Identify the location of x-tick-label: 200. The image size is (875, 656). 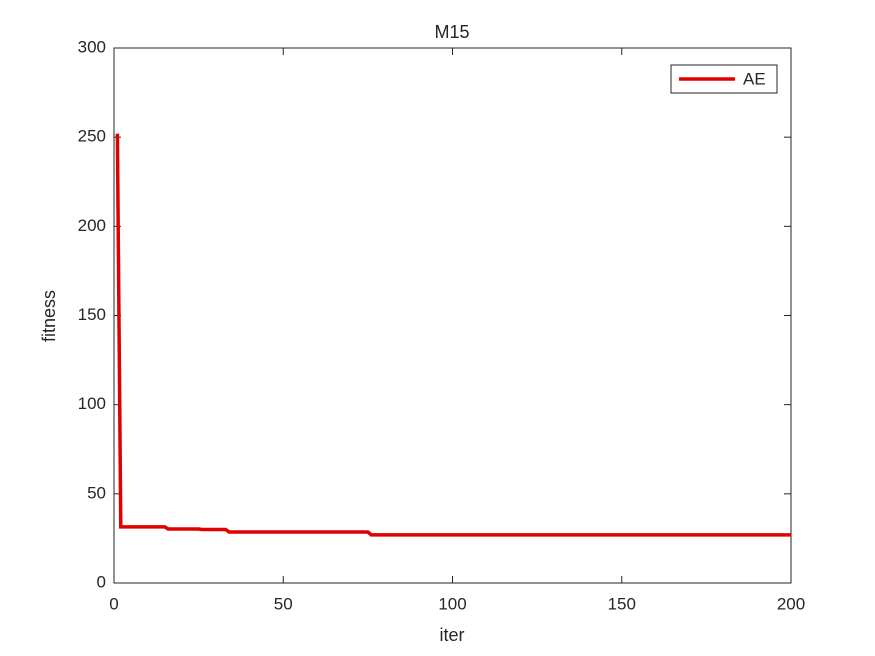
(791, 603).